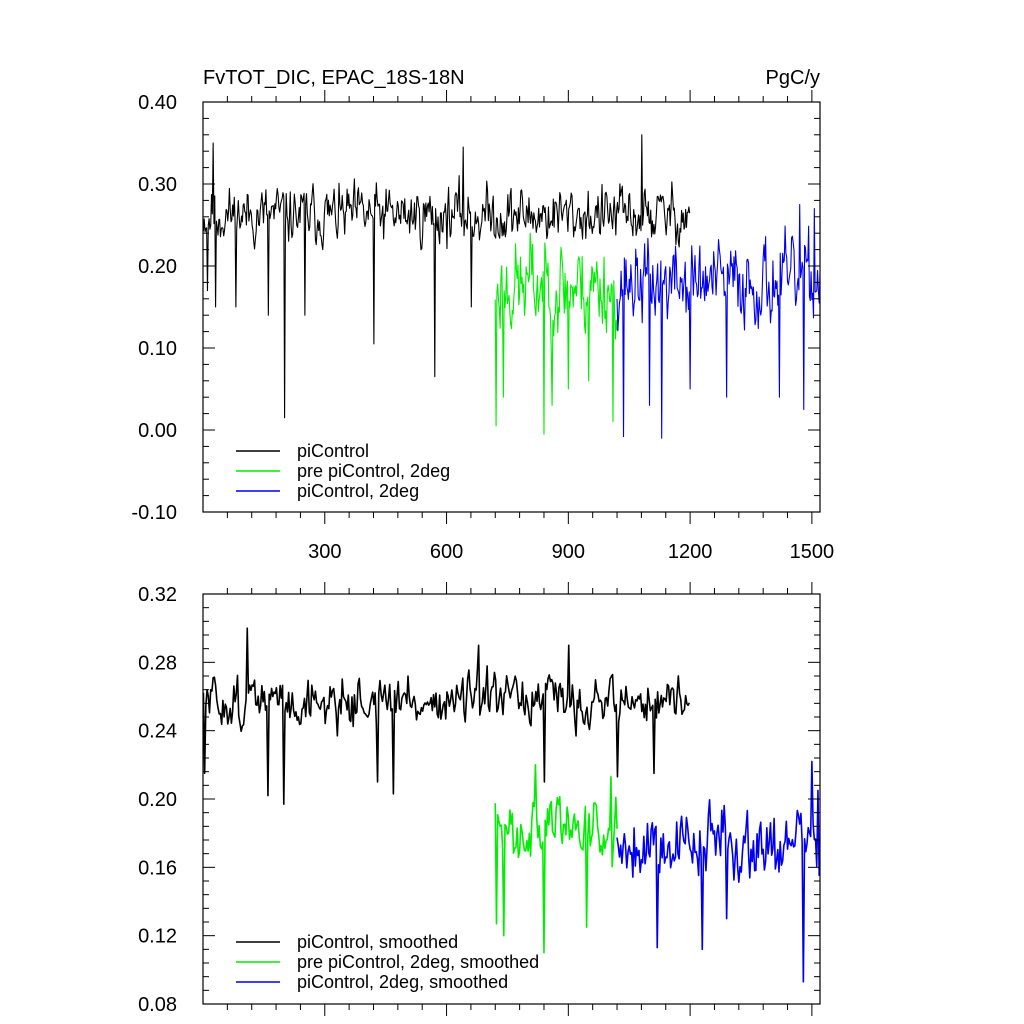  What do you see at coordinates (568, 552) in the screenshot?
I see `x-tick-label: 900` at bounding box center [568, 552].